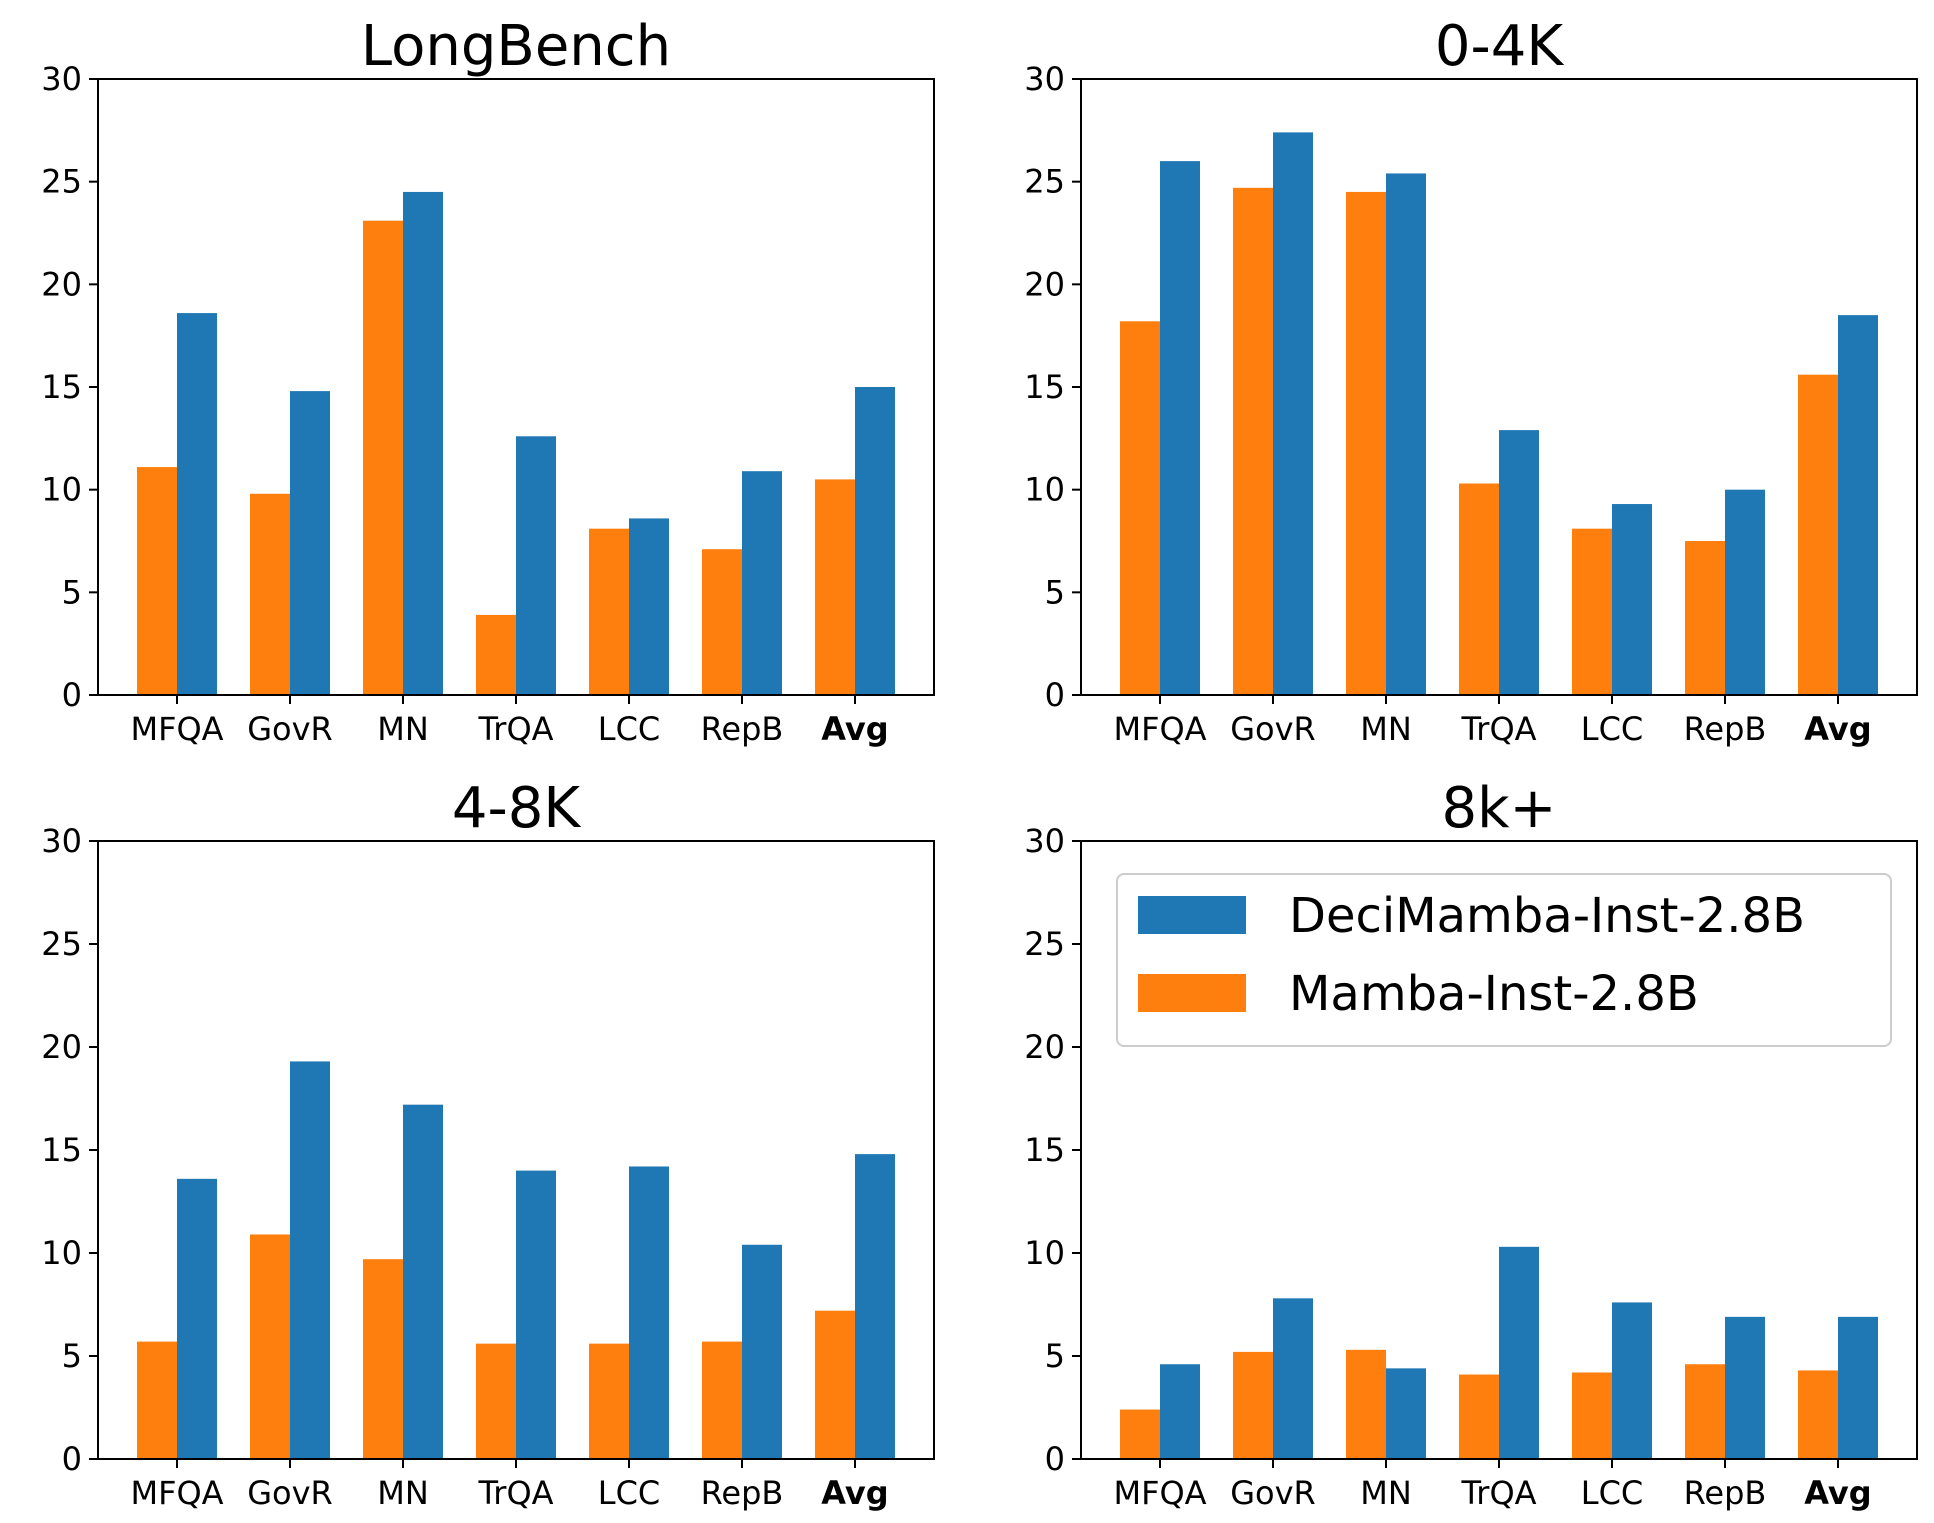 The width and height of the screenshot is (1934, 1523). What do you see at coordinates (1547, 916) in the screenshot?
I see `legend-label: DeciMamba-Inst-2.8B` at bounding box center [1547, 916].